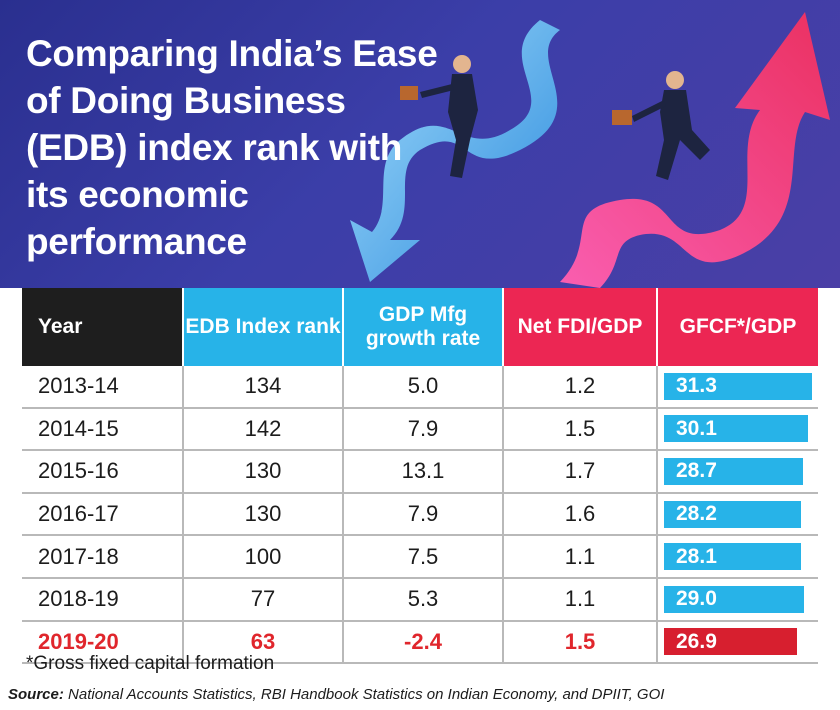 This screenshot has height=710, width=840. What do you see at coordinates (733, 471) in the screenshot?
I see `gfcf-bar: 28.7` at bounding box center [733, 471].